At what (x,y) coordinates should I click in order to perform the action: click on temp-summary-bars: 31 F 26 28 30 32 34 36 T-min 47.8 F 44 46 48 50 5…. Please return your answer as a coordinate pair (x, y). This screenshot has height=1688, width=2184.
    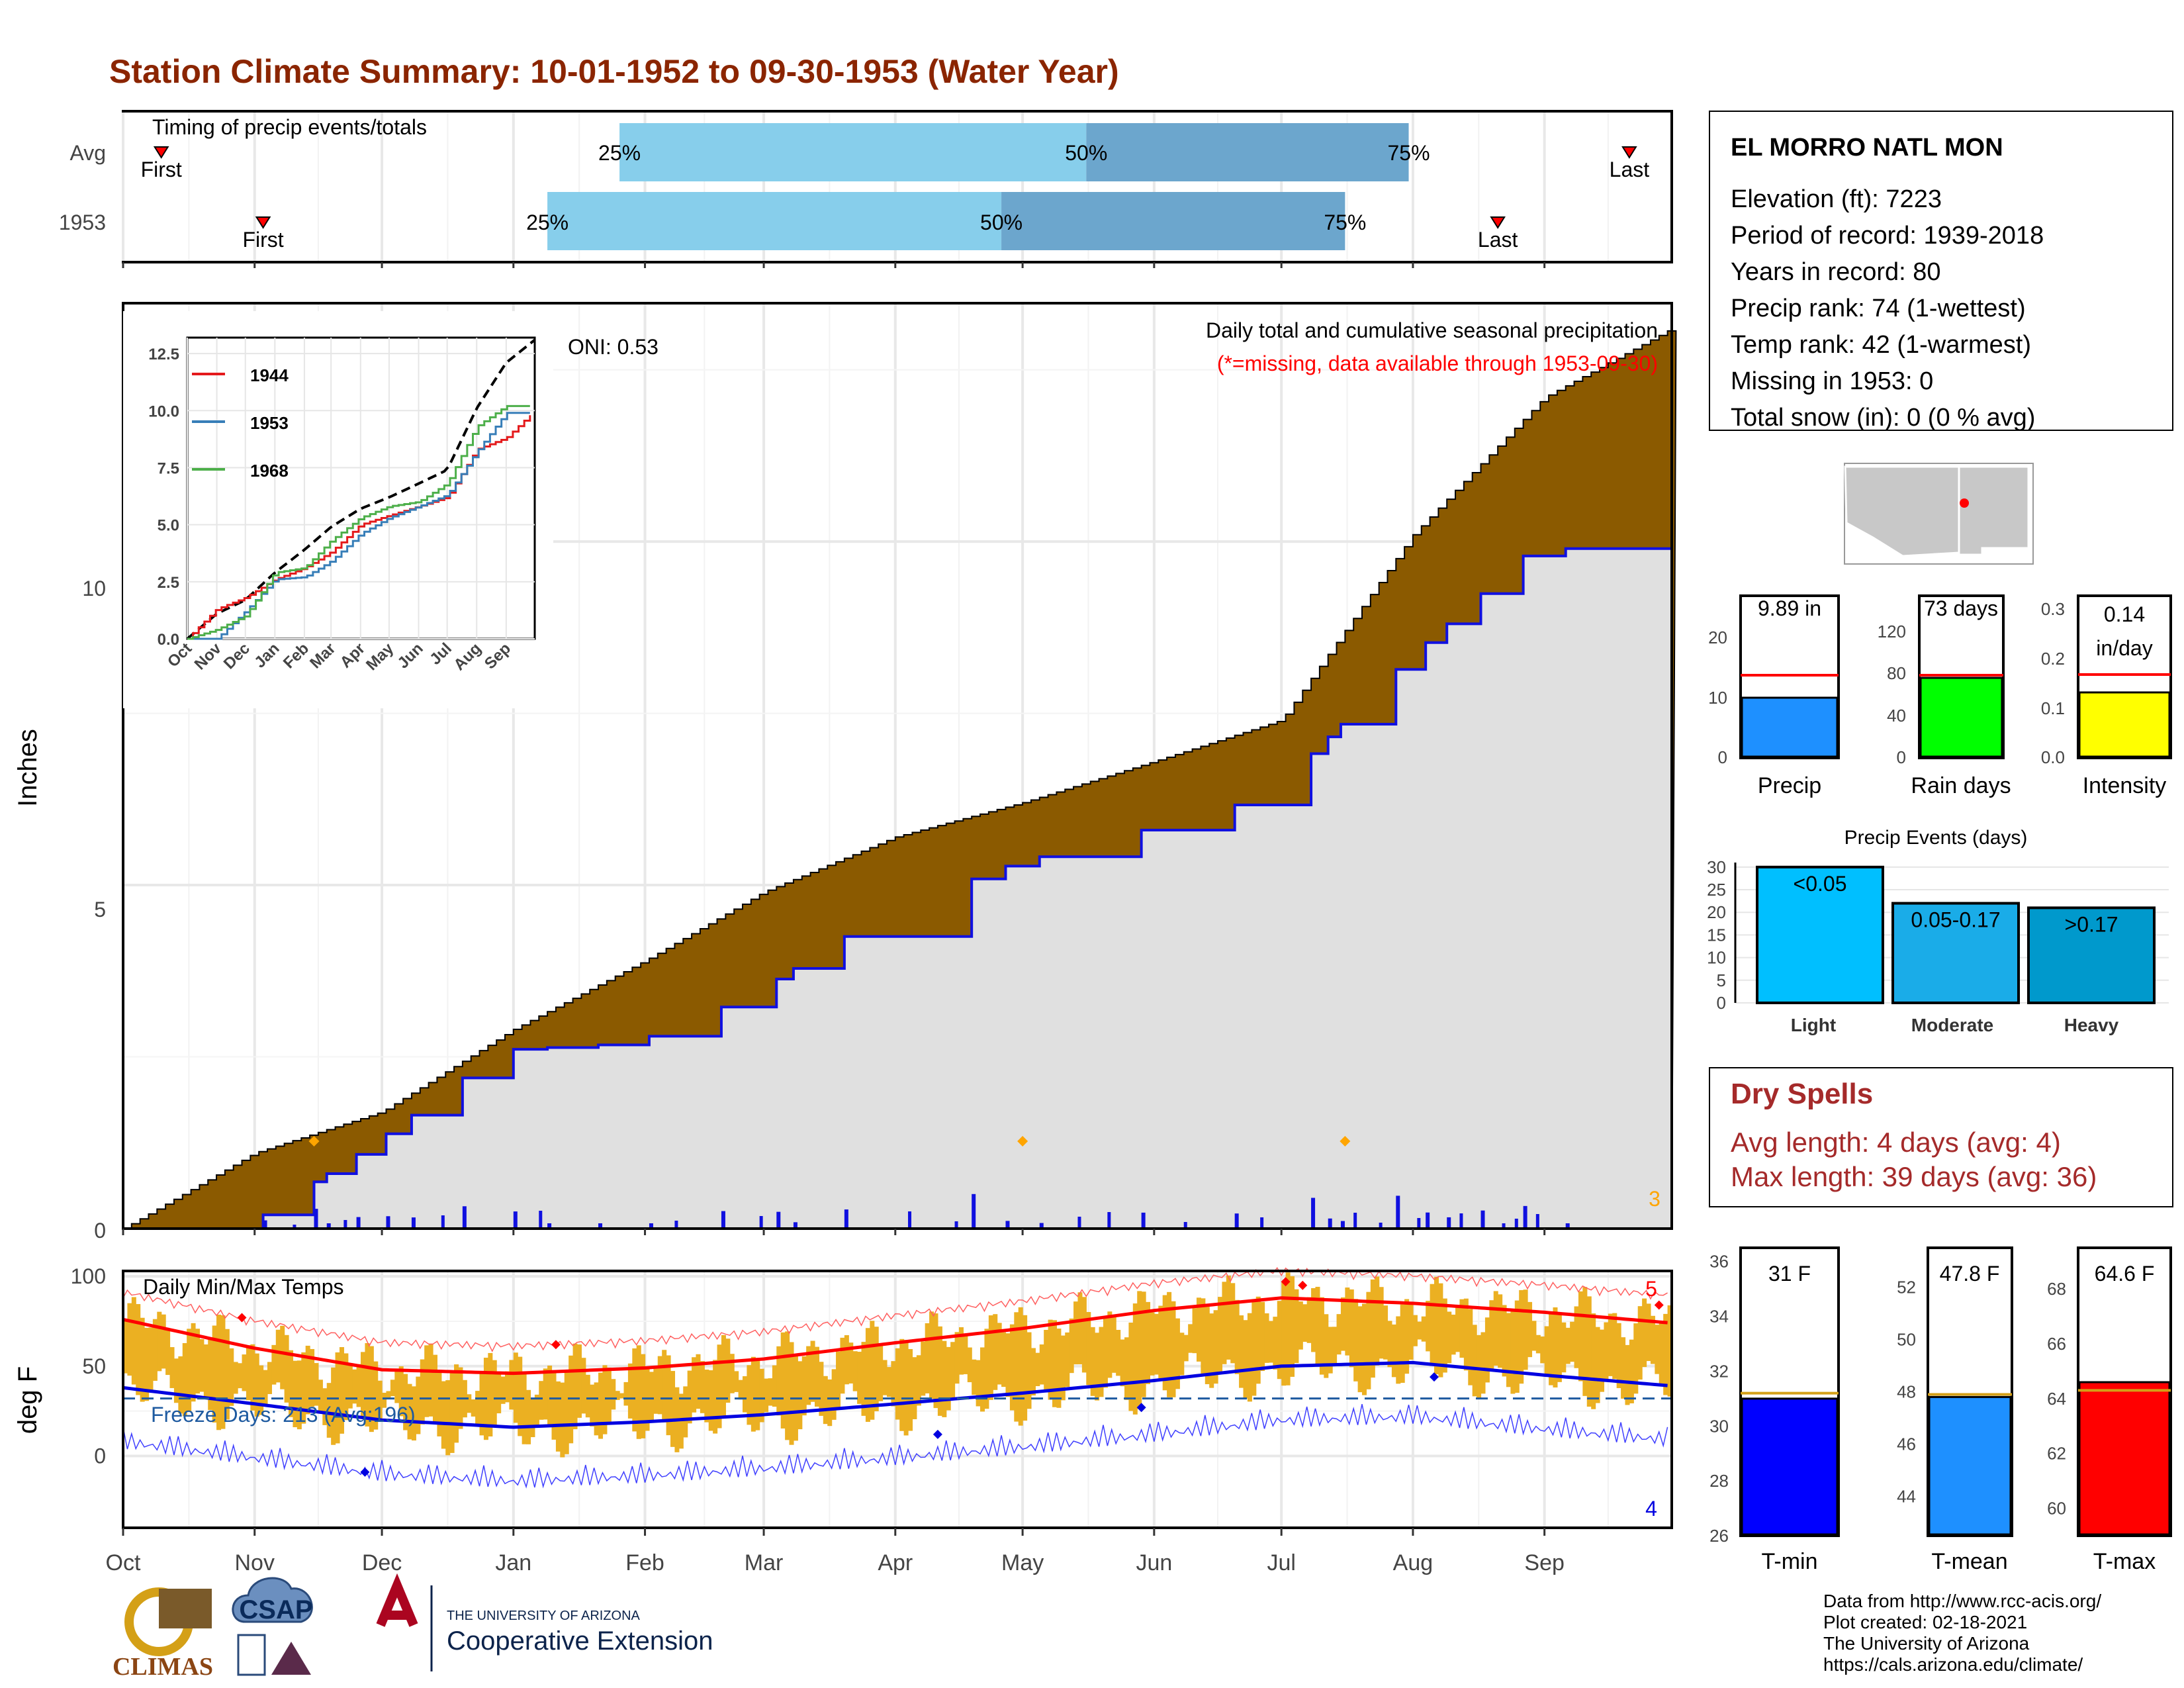
    Looking at the image, I should click on (1940, 1410).